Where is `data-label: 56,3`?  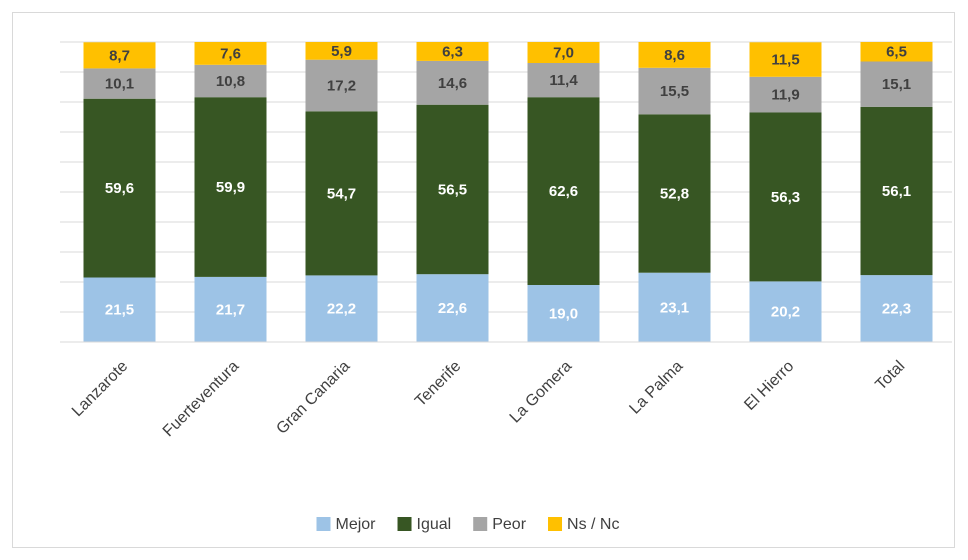
data-label: 56,3 is located at coordinates (785, 197).